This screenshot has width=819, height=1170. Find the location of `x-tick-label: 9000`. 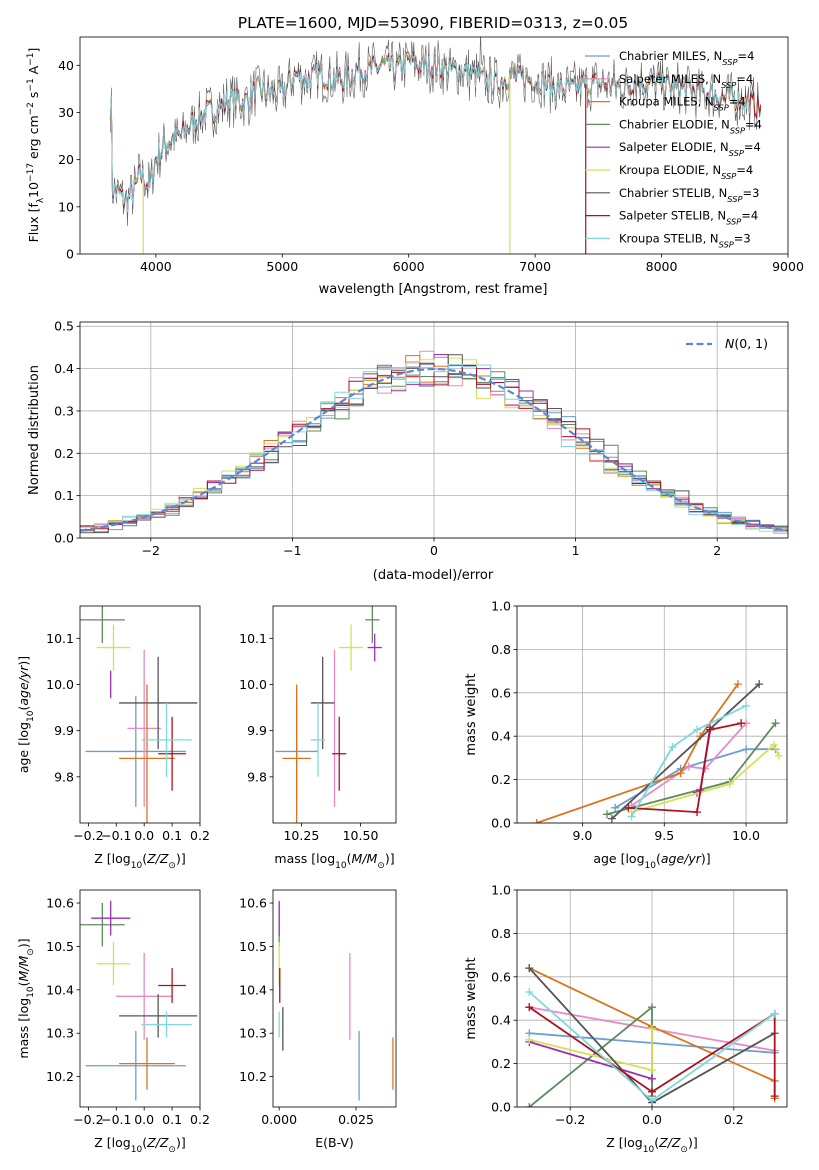

x-tick-label: 9000 is located at coordinates (788, 266).